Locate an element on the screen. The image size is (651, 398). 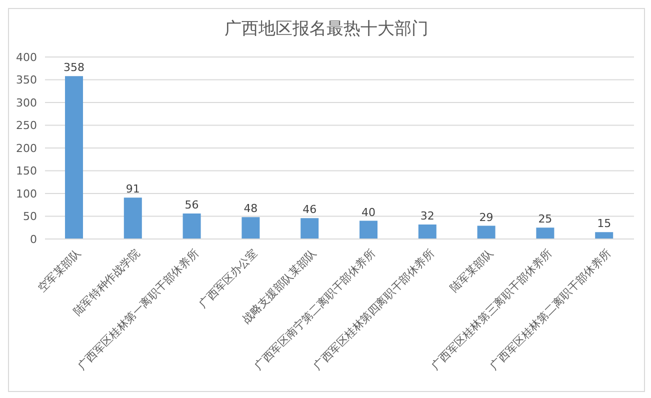
data-label: 40 is located at coordinates (369, 212).